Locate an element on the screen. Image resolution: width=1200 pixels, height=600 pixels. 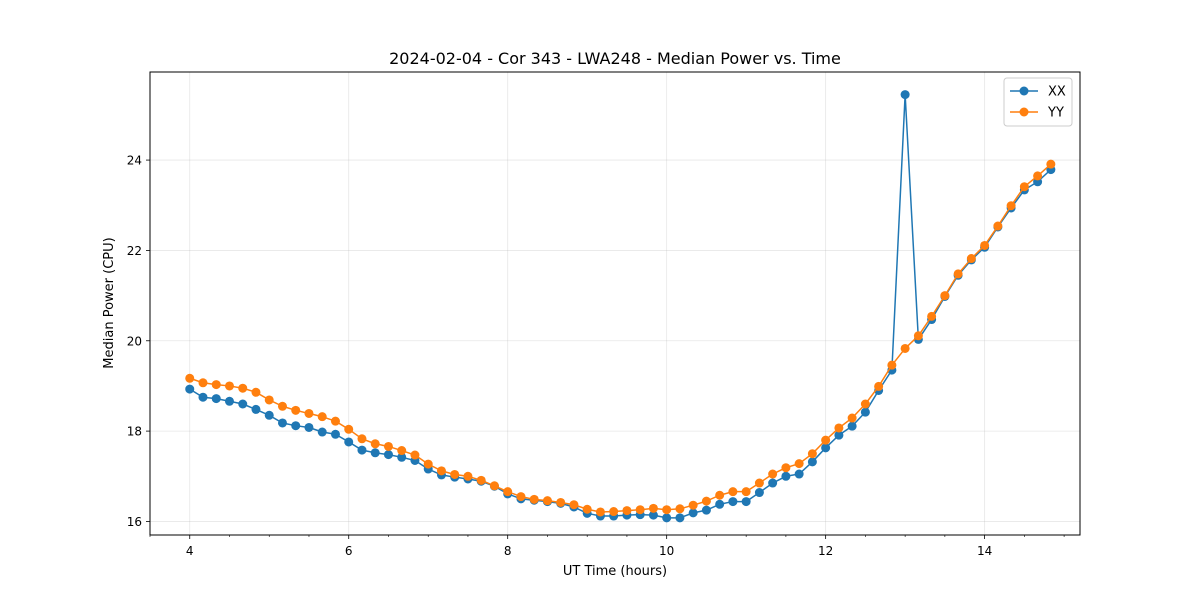
legend-marker-xx is located at coordinates (1024, 91).